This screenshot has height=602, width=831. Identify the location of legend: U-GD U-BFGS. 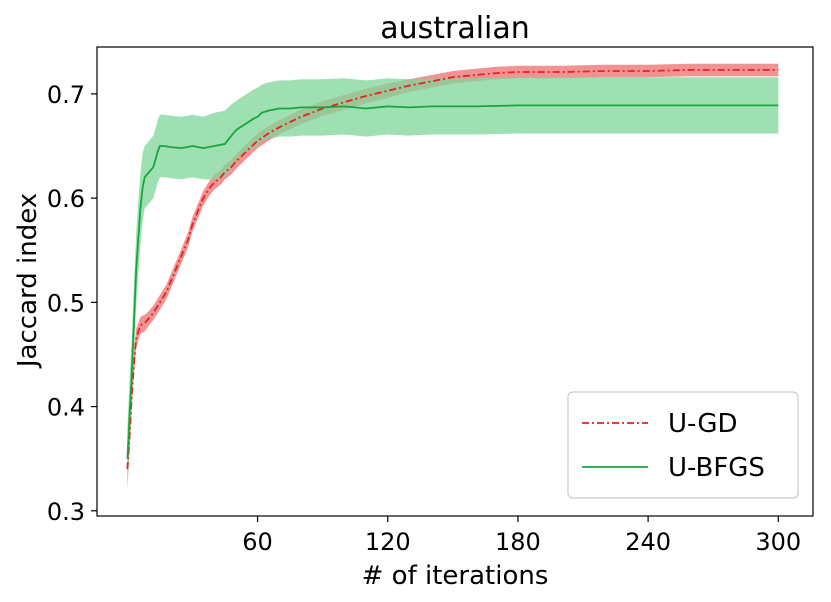
(683, 445).